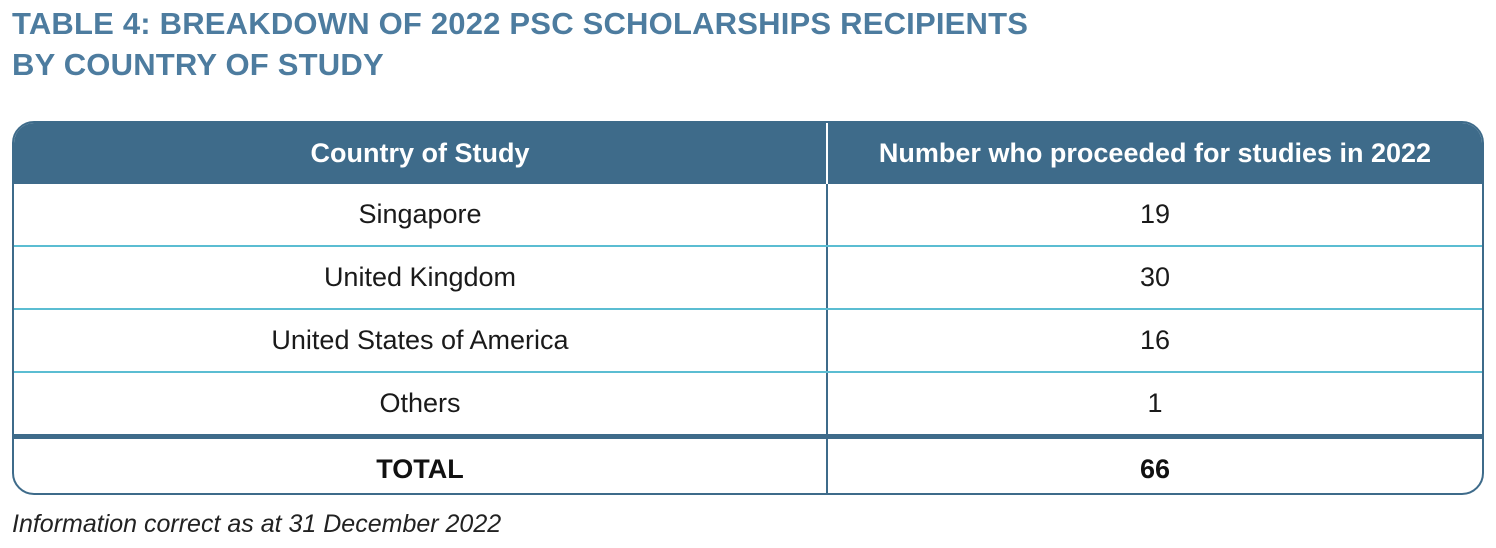 Image resolution: width=1496 pixels, height=548 pixels. I want to click on cell-country: United Kingdom, so click(421, 278).